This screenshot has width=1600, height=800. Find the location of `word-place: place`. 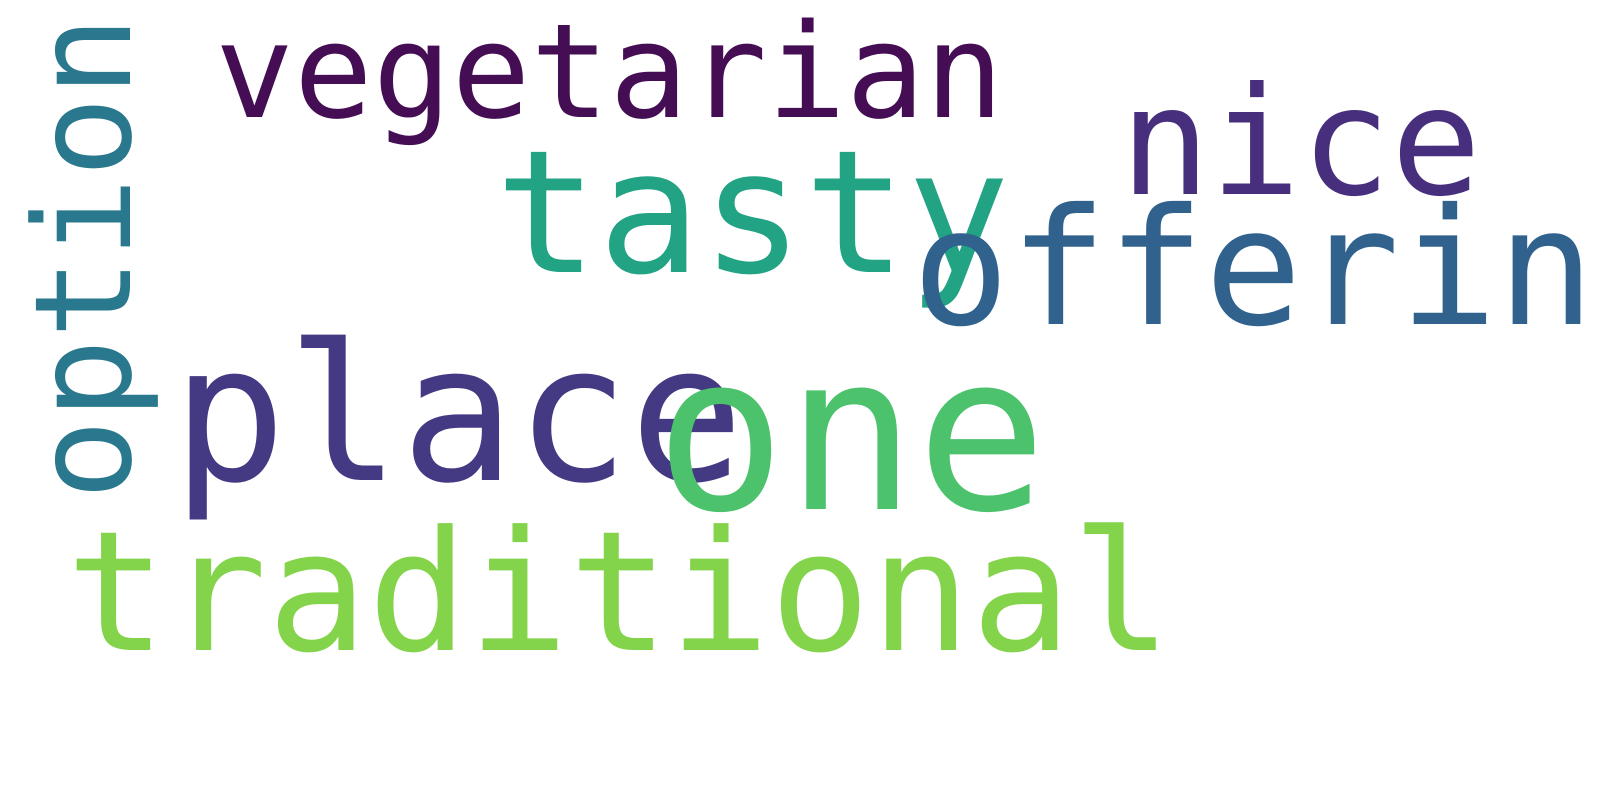

word-place: place is located at coordinates (458, 414).